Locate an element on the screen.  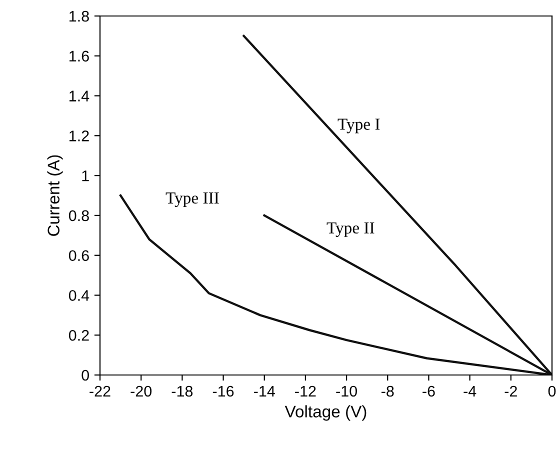
y-tick-label: 0.6 is located at coordinates (78, 256).